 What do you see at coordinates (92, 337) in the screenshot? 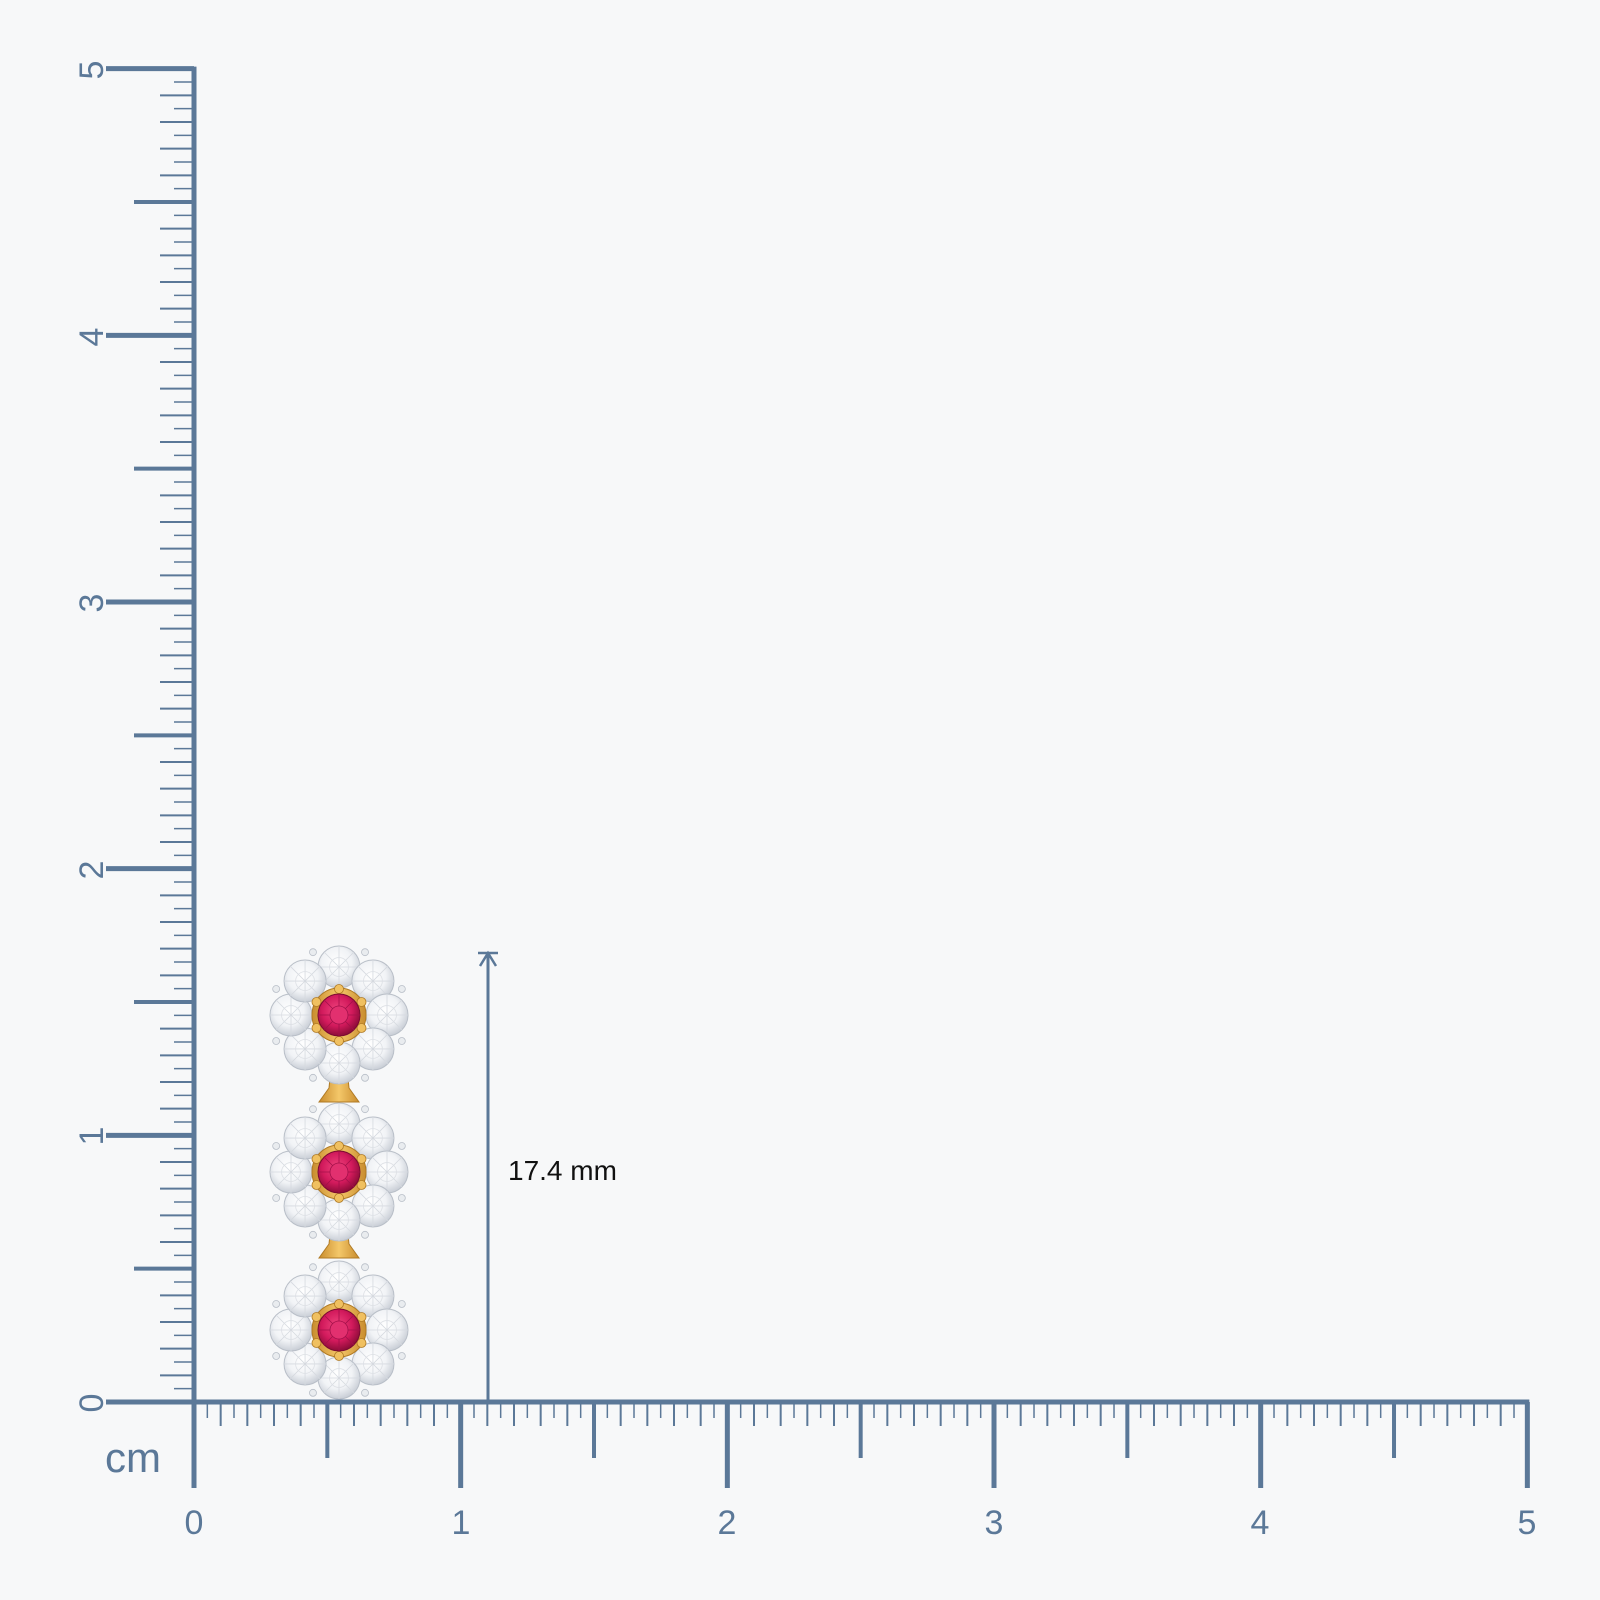
I see `y-tick-label-4: 4` at bounding box center [92, 337].